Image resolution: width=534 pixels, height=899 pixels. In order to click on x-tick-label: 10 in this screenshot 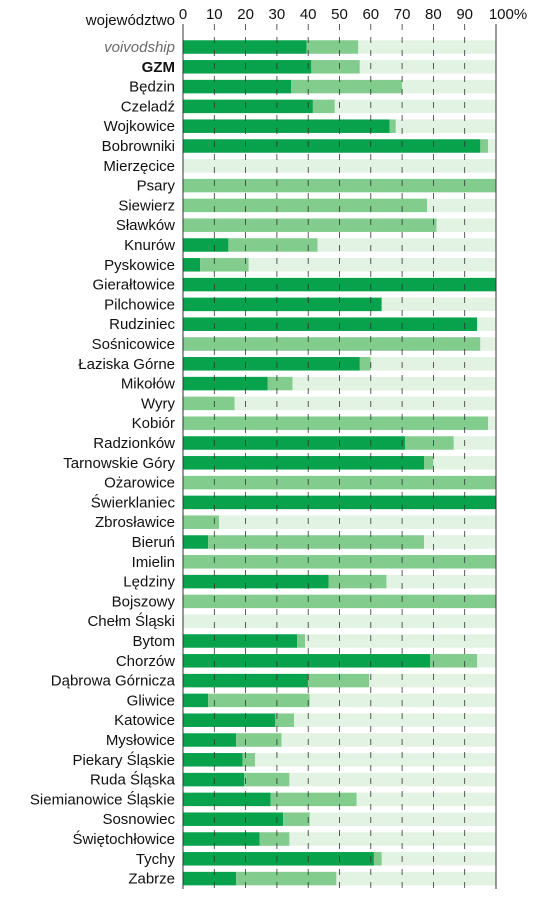, I will do `click(214, 14)`.